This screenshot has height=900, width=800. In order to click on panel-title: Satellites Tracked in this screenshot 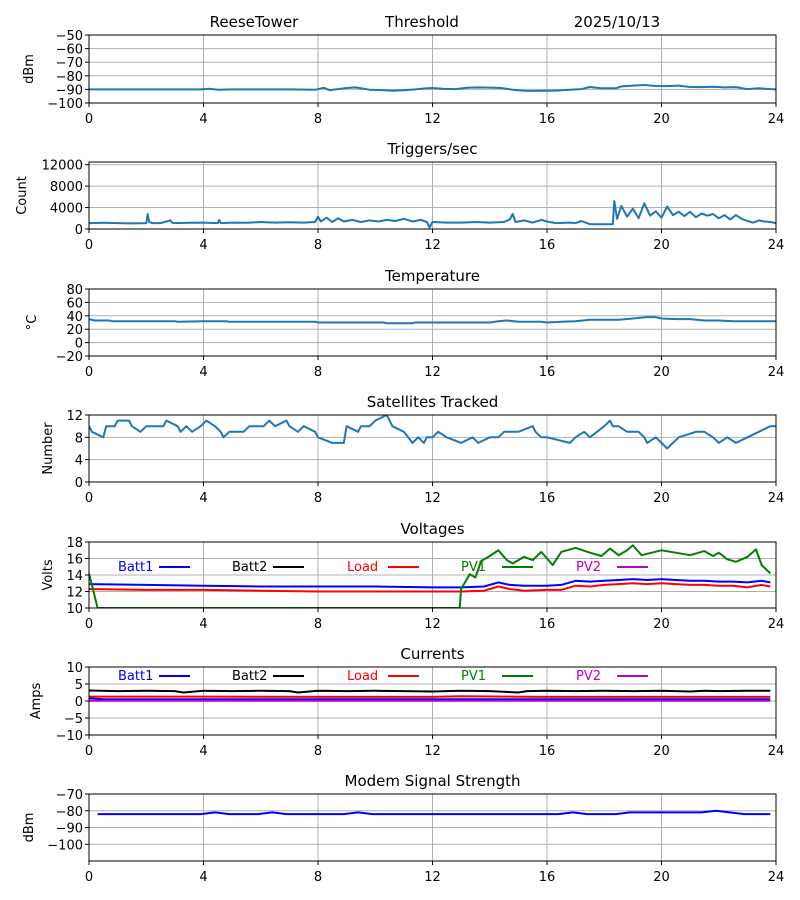, I will do `click(432, 402)`.